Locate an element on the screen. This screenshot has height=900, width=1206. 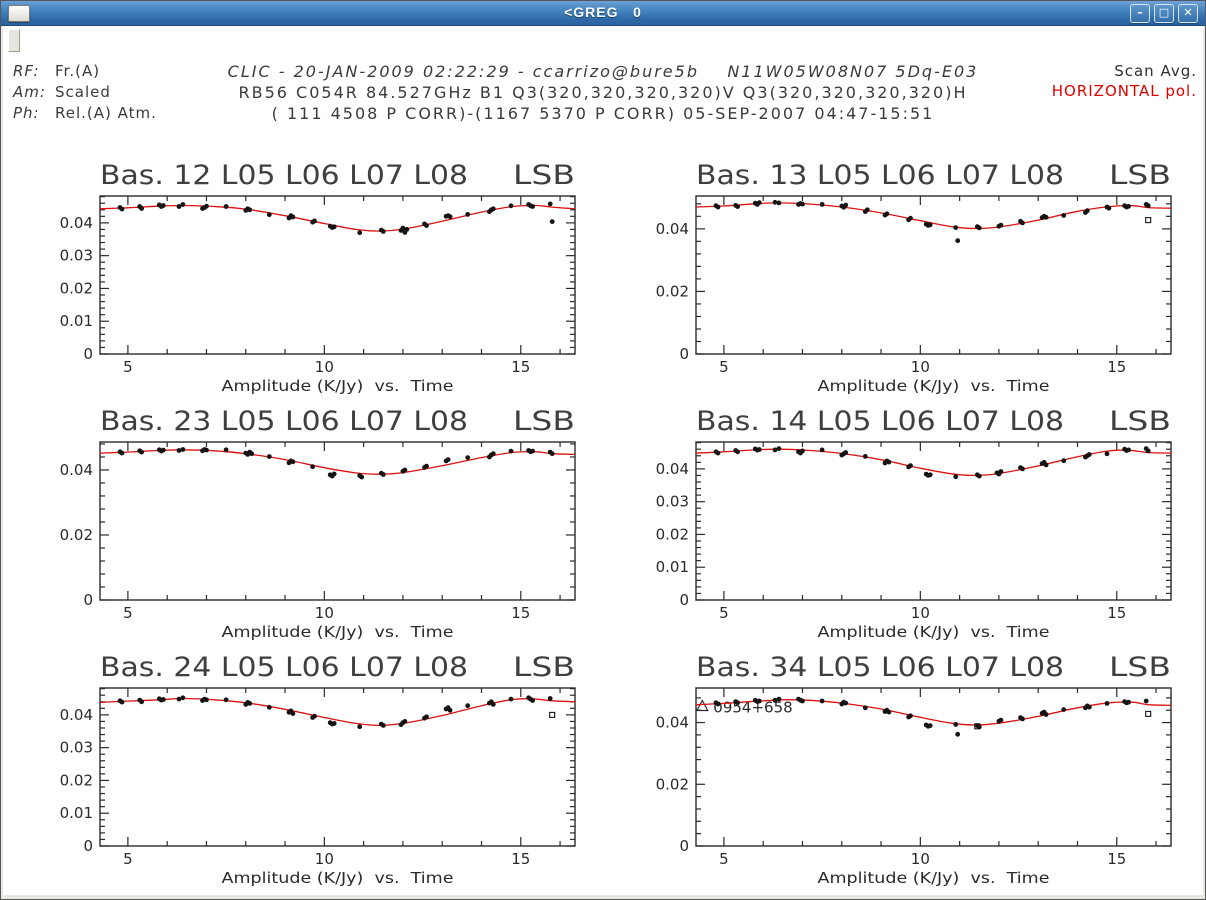
header-rf-row: RF: Fr.(A) is located at coordinates (85, 72).